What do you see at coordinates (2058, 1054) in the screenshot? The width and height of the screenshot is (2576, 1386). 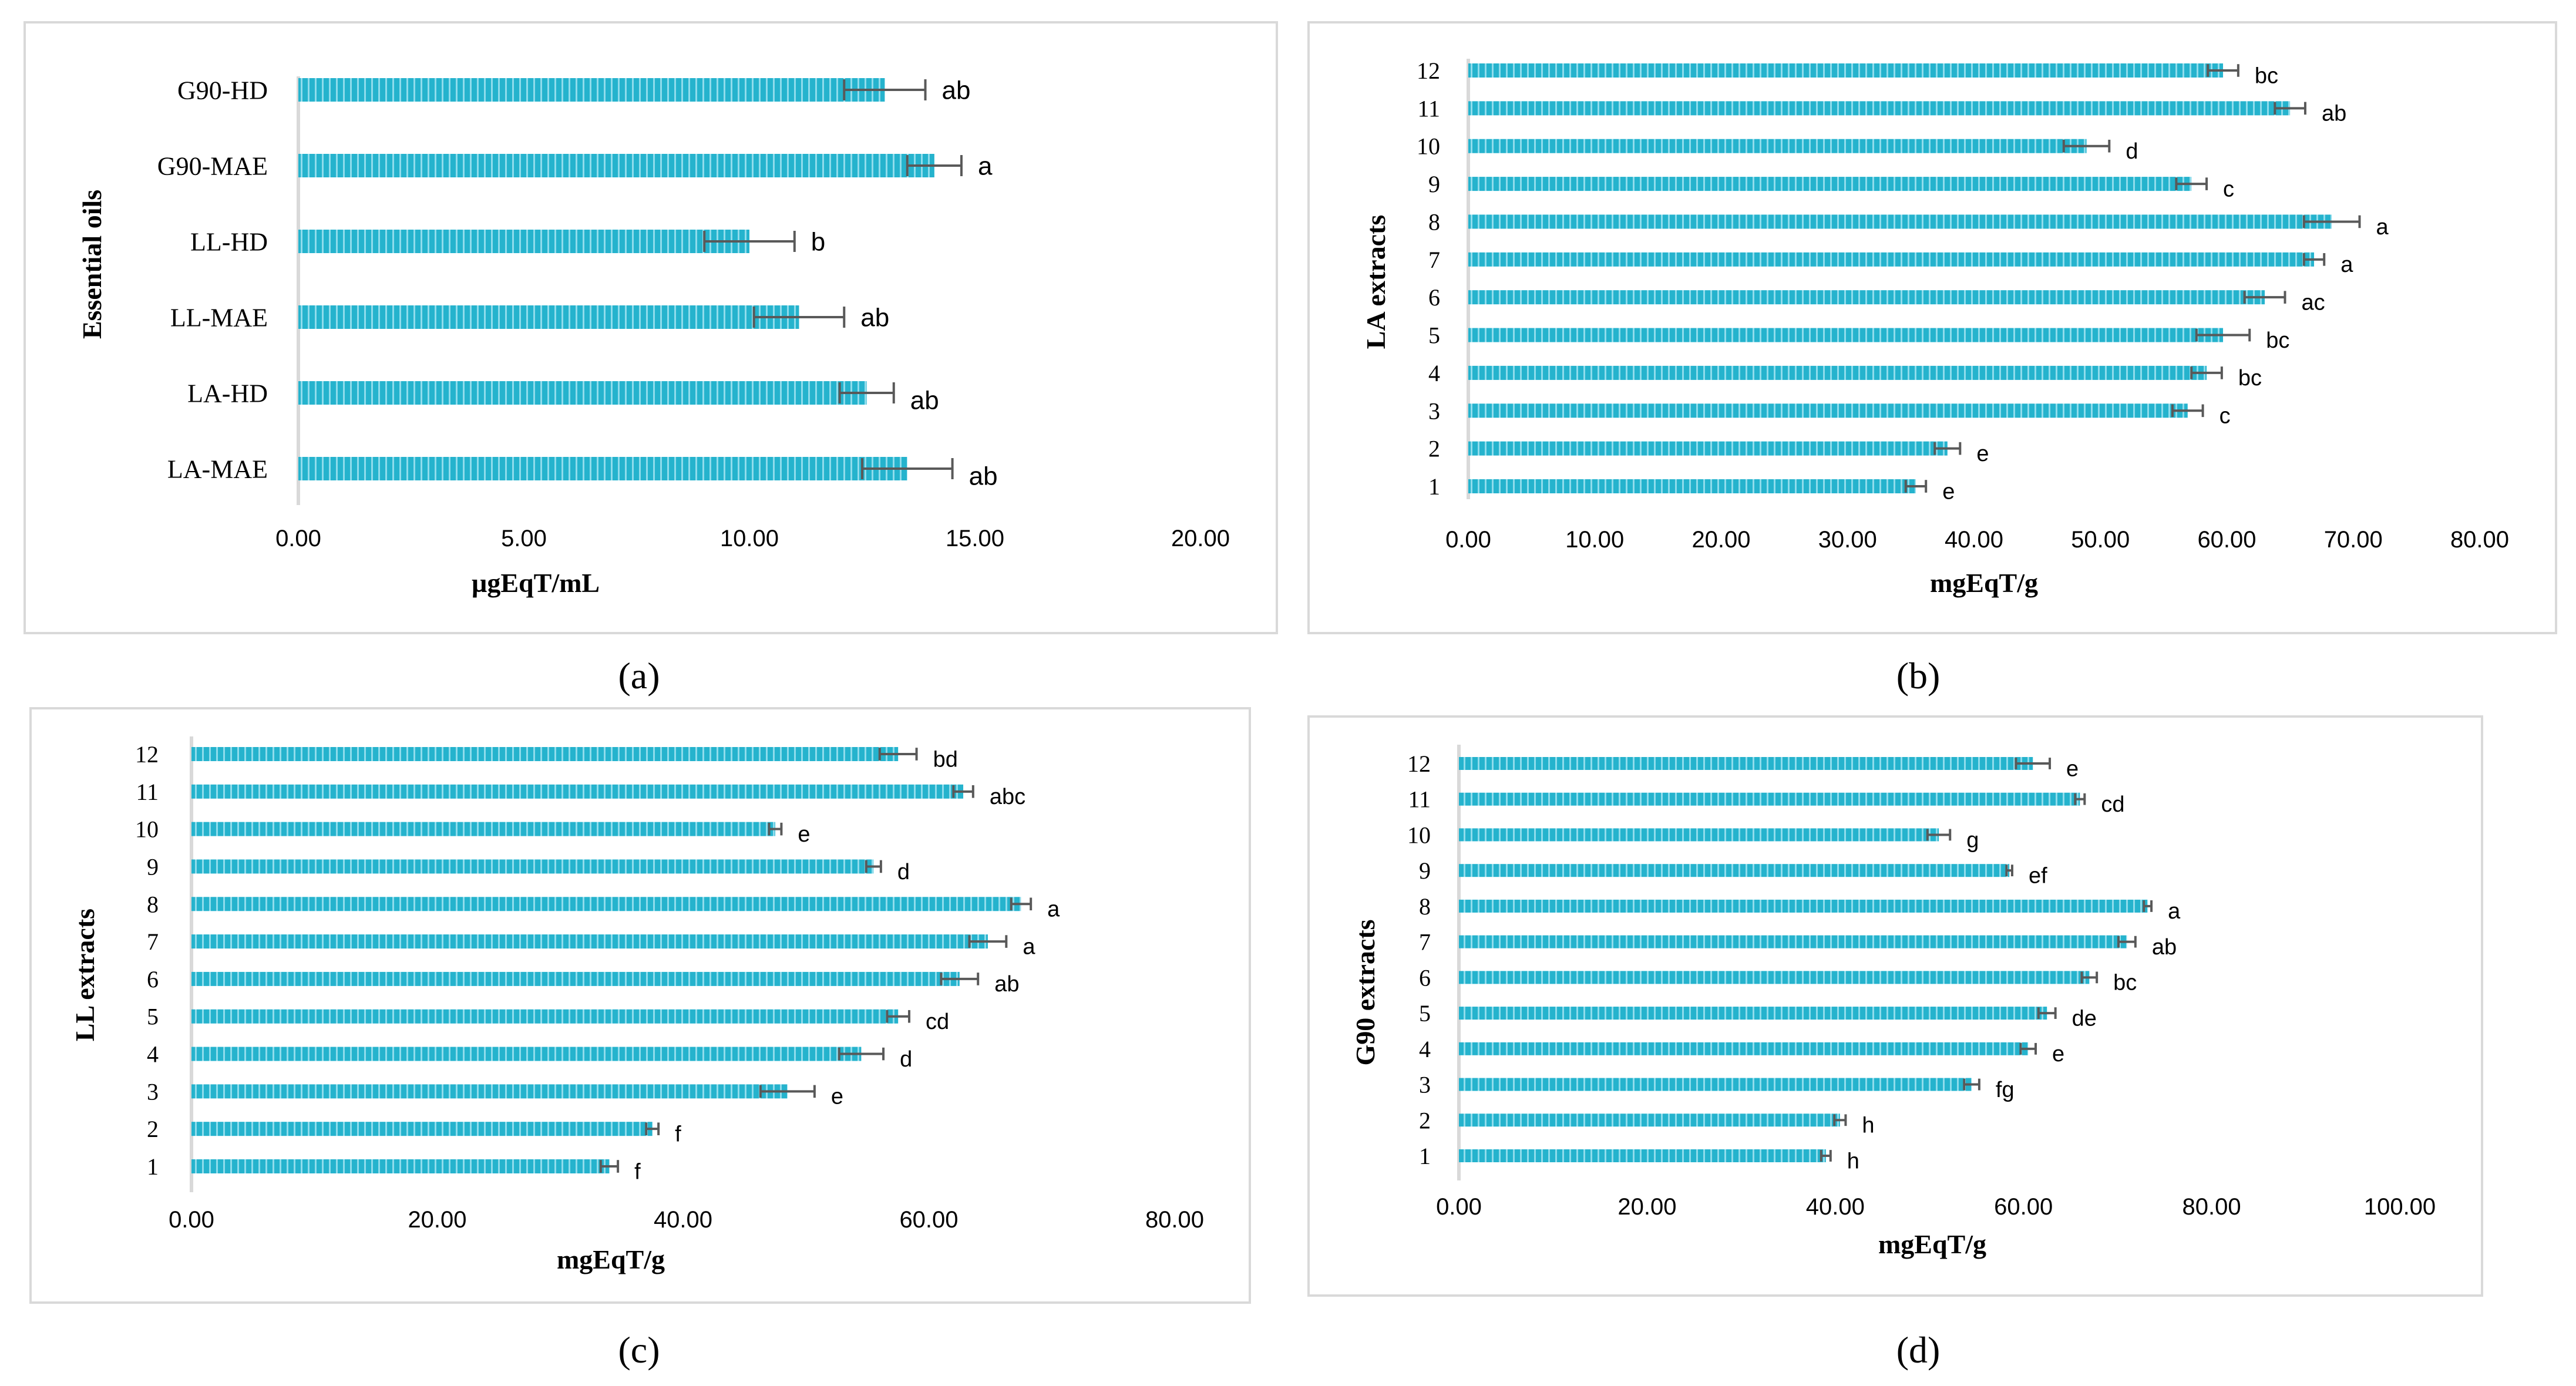 I see `chart-d-letter-8: e` at bounding box center [2058, 1054].